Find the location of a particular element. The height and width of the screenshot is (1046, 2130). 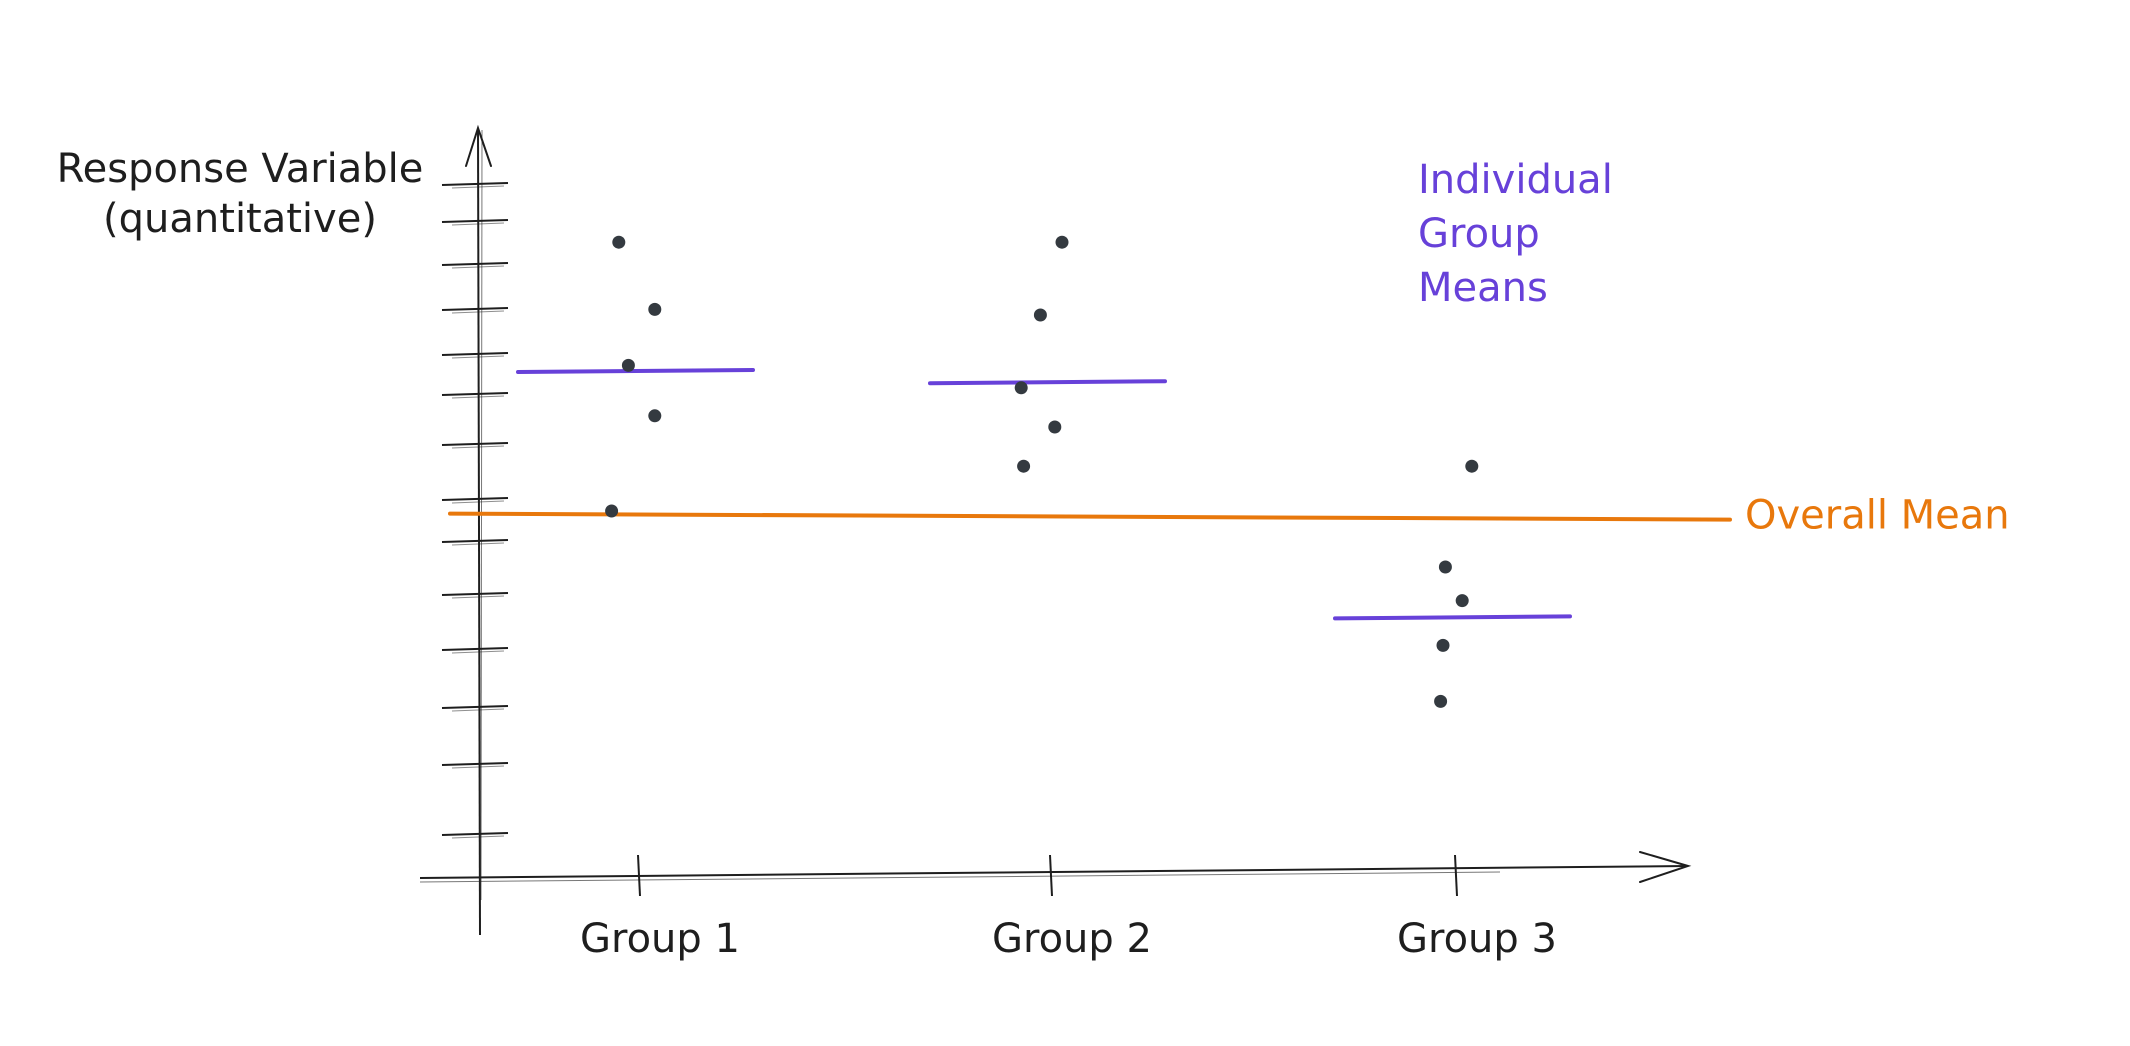

x-axis-line is located at coordinates (1054, 872).